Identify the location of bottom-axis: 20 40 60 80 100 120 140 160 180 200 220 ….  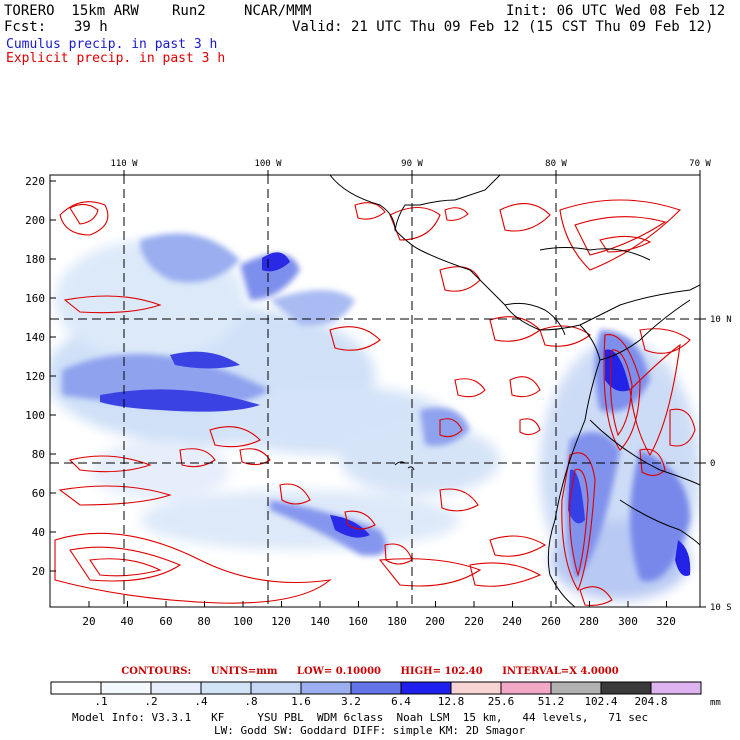
(379, 621).